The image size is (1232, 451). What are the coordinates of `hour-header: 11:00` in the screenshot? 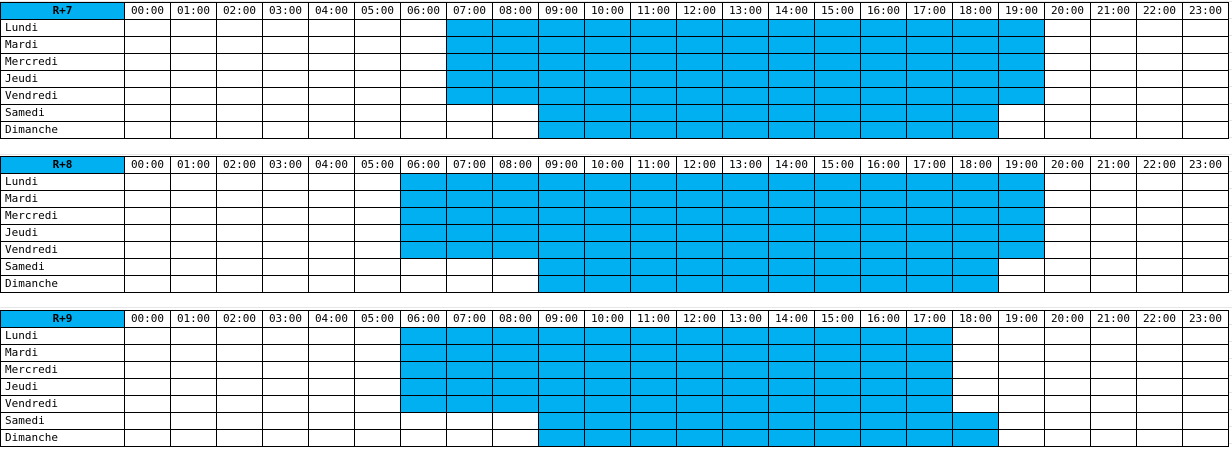 It's located at (653, 165).